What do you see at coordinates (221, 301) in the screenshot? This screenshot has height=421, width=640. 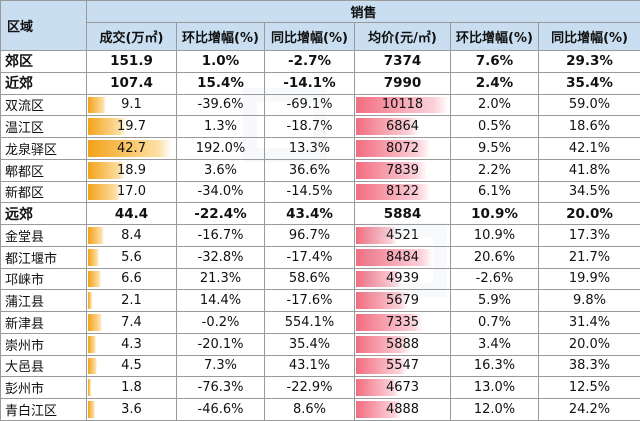 I see `volume-mom-cell: 14.4%` at bounding box center [221, 301].